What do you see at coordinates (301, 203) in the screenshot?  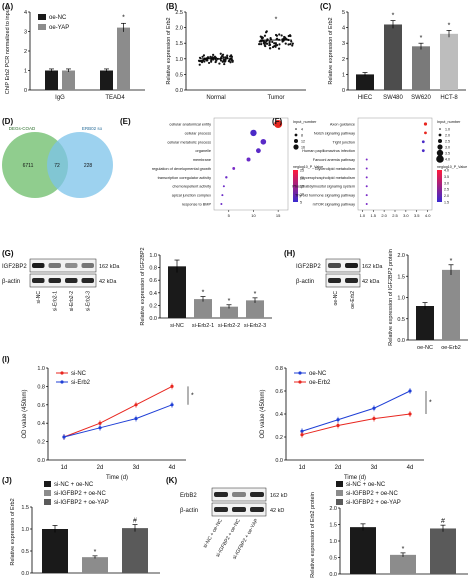 I see `panel-e-color-tick: 5` at bounding box center [301, 203].